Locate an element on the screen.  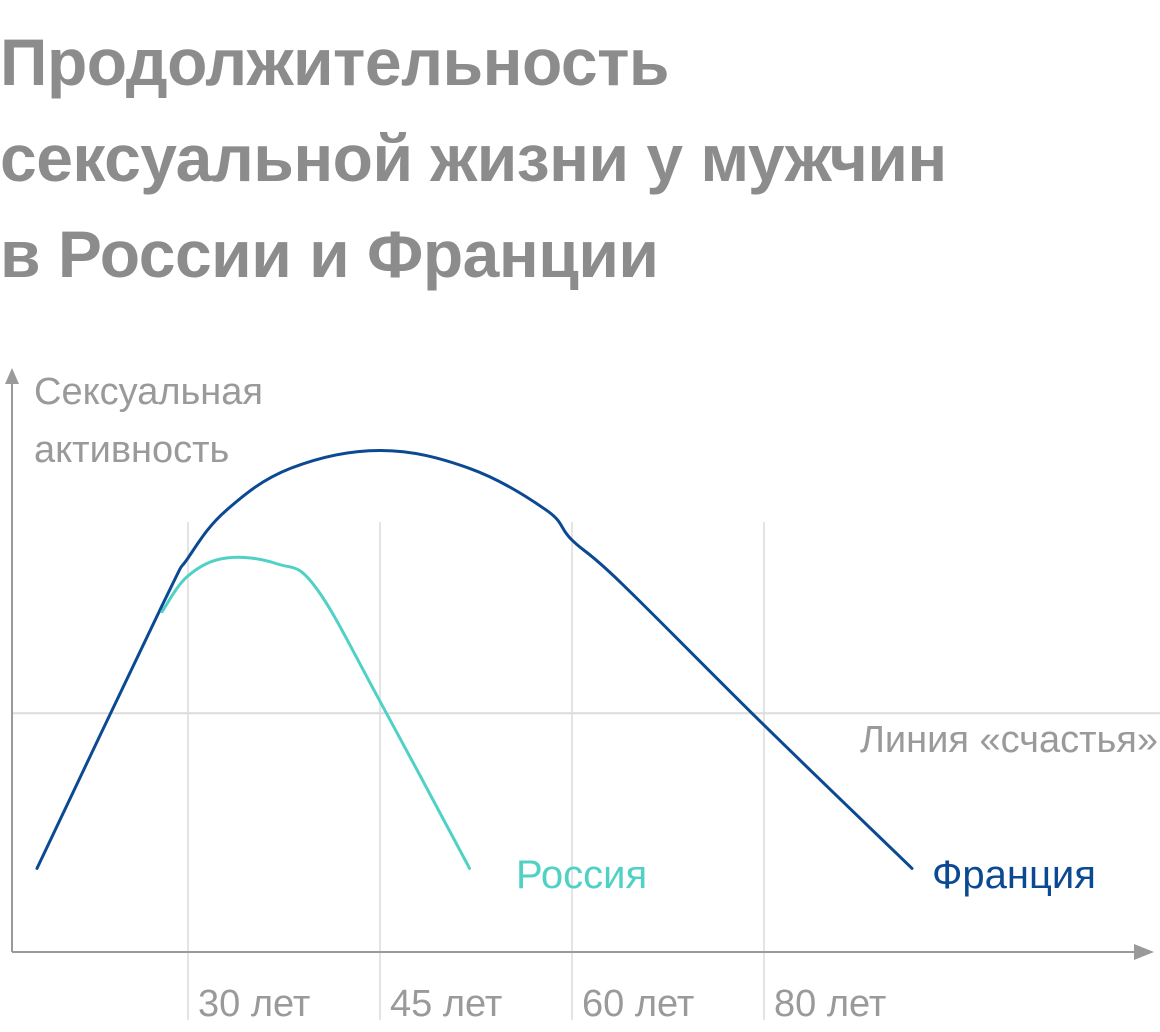
title-line-3: в России и Франции is located at coordinates (329, 254).